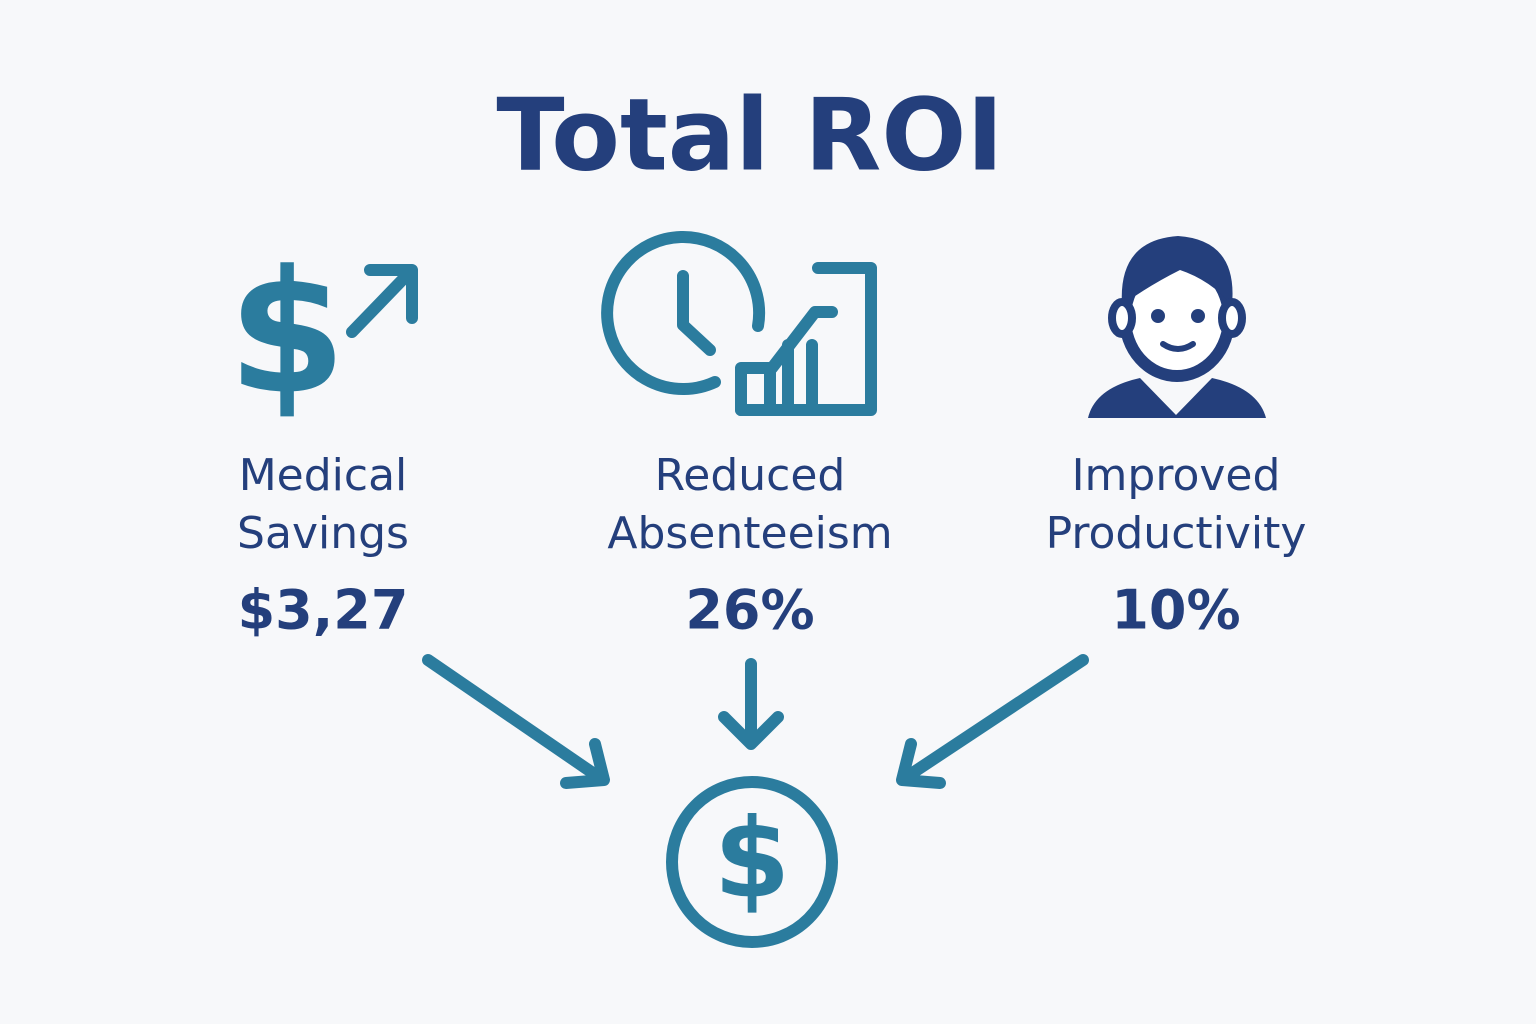 This screenshot has width=1536, height=1024. Describe the element at coordinates (1175, 610) in the screenshot. I see `item-value: 10%` at that location.